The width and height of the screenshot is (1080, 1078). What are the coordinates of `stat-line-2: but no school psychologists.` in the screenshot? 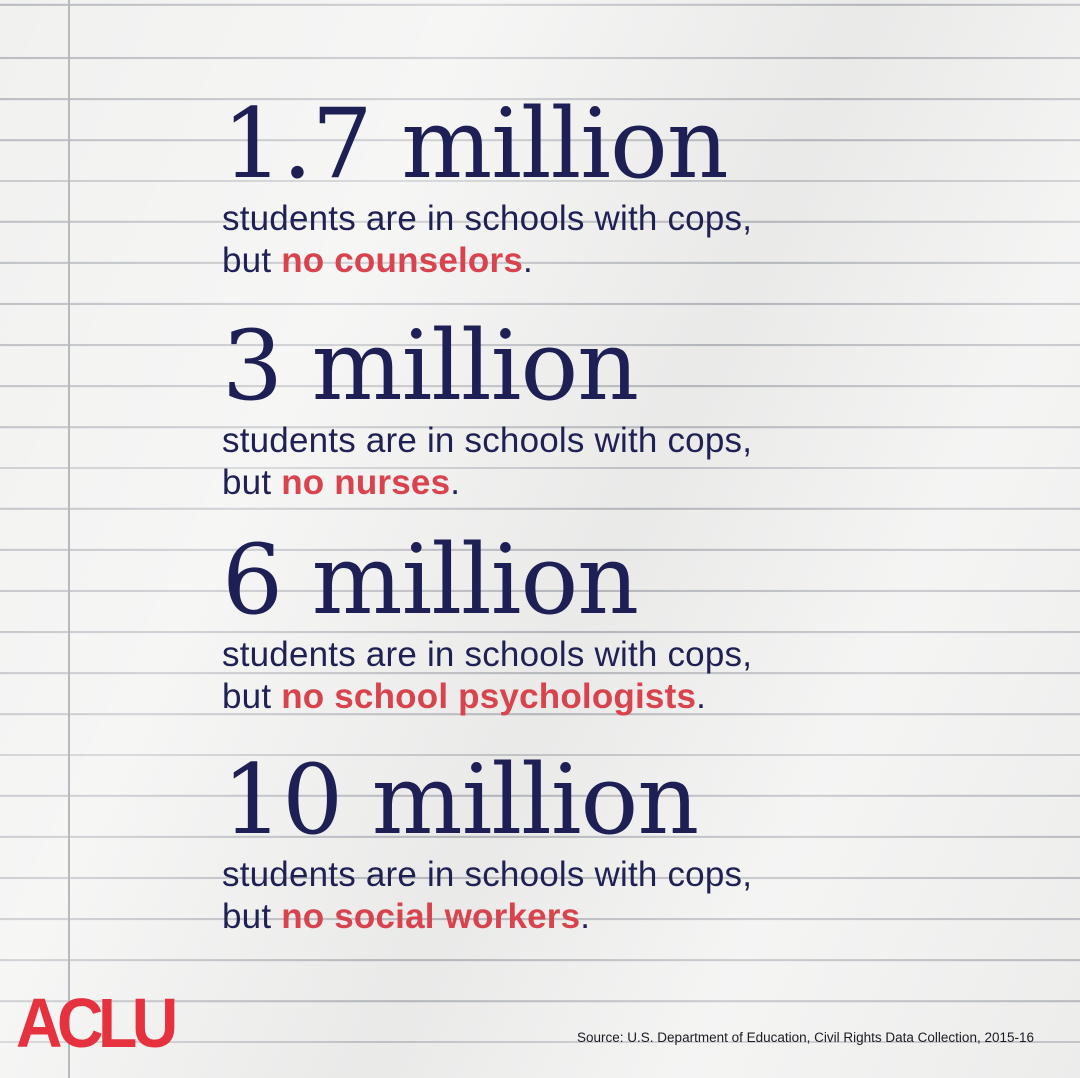 It's located at (612, 697).